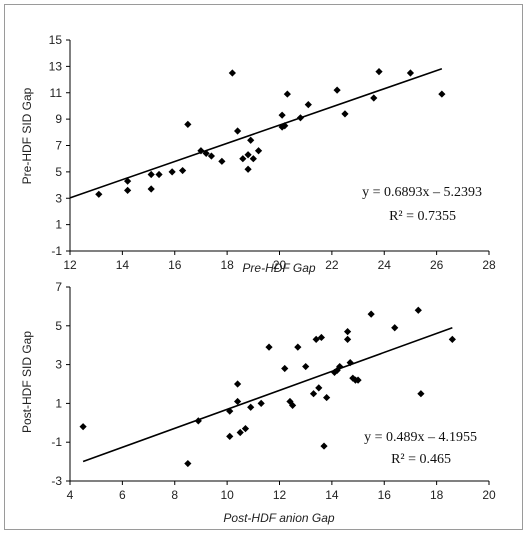 The width and height of the screenshot is (529, 536). Describe the element at coordinates (437, 265) in the screenshot. I see `x-tick-label: 26` at that location.